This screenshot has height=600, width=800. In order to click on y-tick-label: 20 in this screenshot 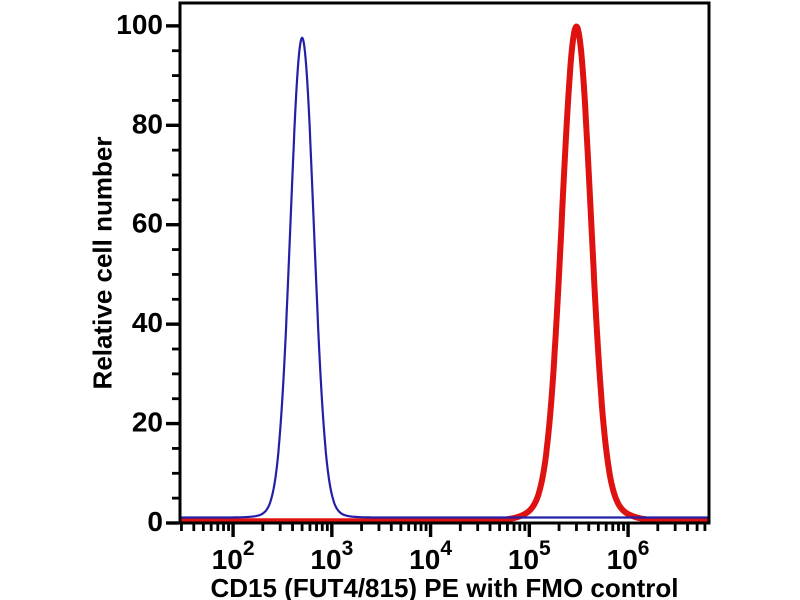, I will do `click(147, 422)`.